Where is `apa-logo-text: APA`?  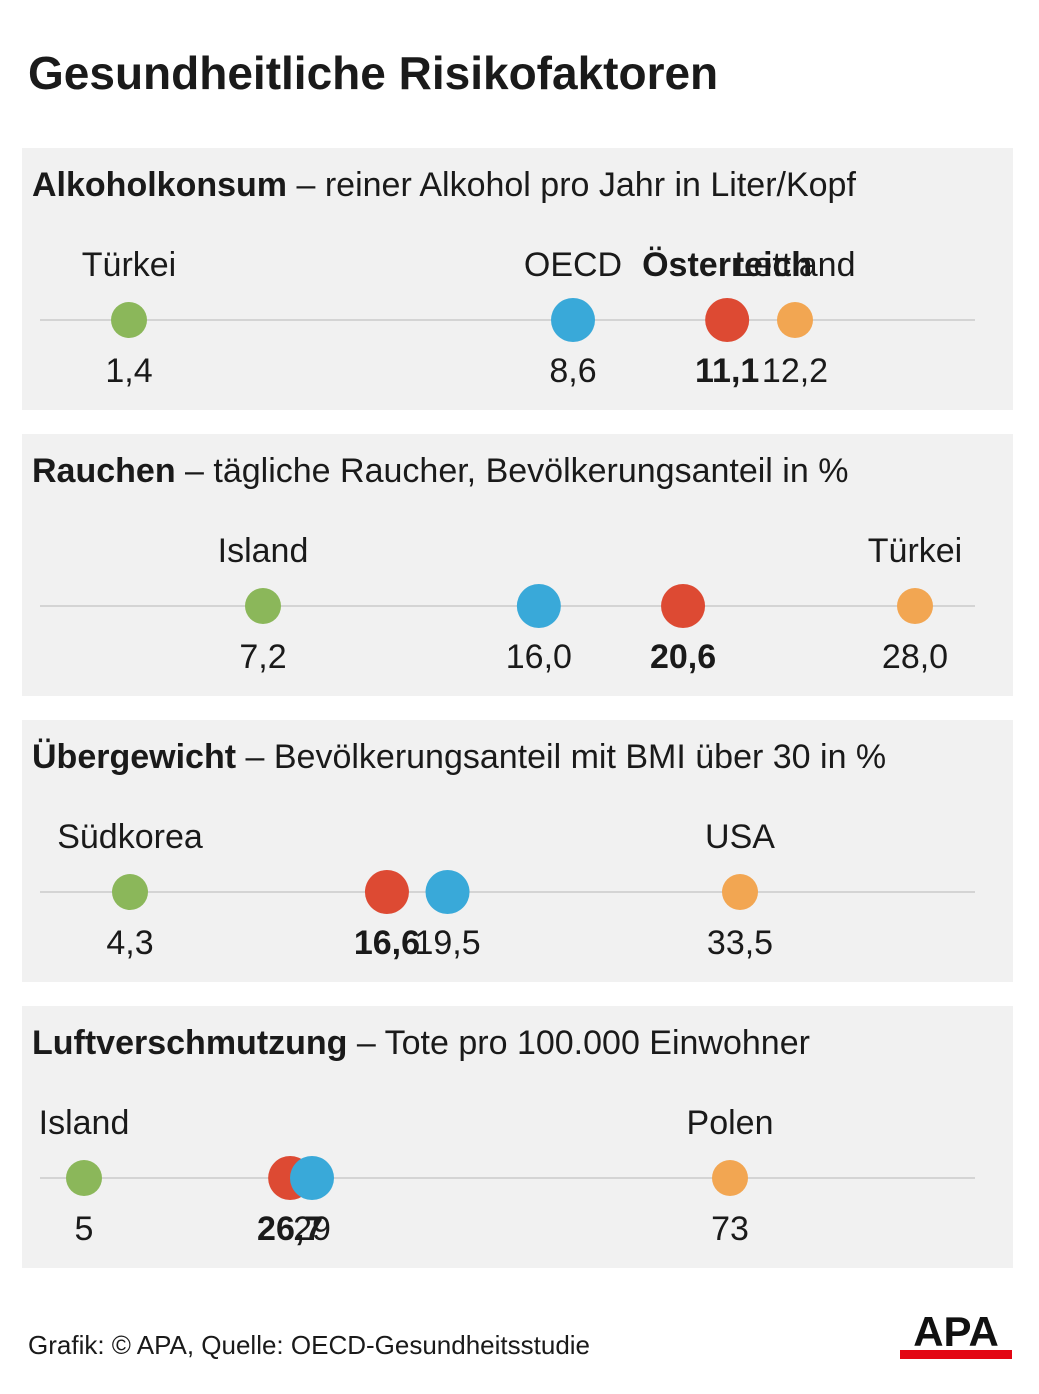 apa-logo-text: APA is located at coordinates (956, 1332).